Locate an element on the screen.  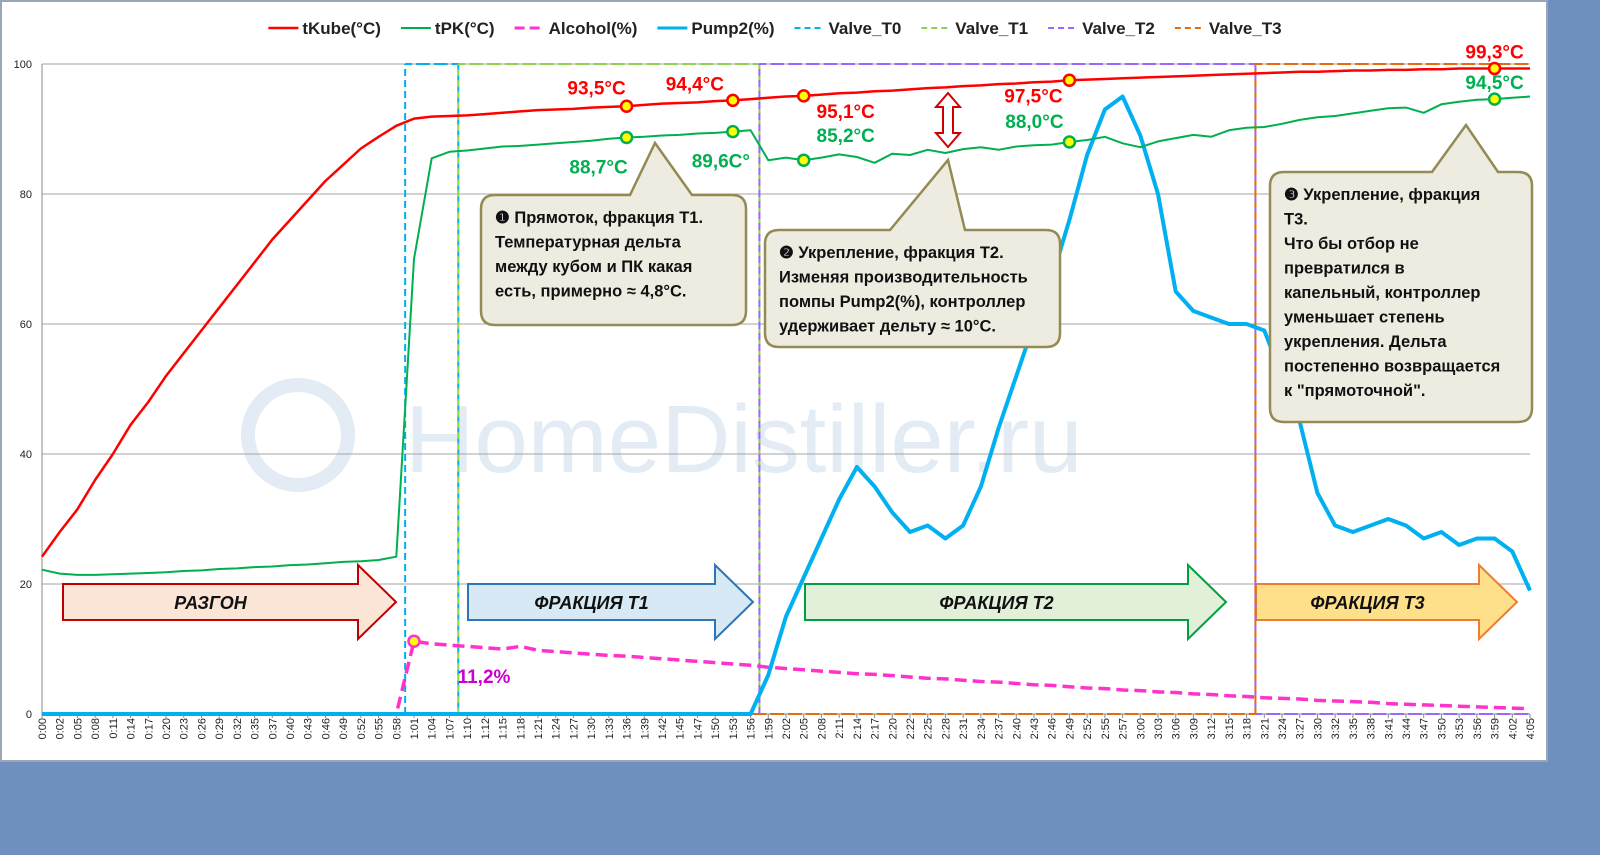
x-tick-label: 2:08 is located at coordinates (822, 728).